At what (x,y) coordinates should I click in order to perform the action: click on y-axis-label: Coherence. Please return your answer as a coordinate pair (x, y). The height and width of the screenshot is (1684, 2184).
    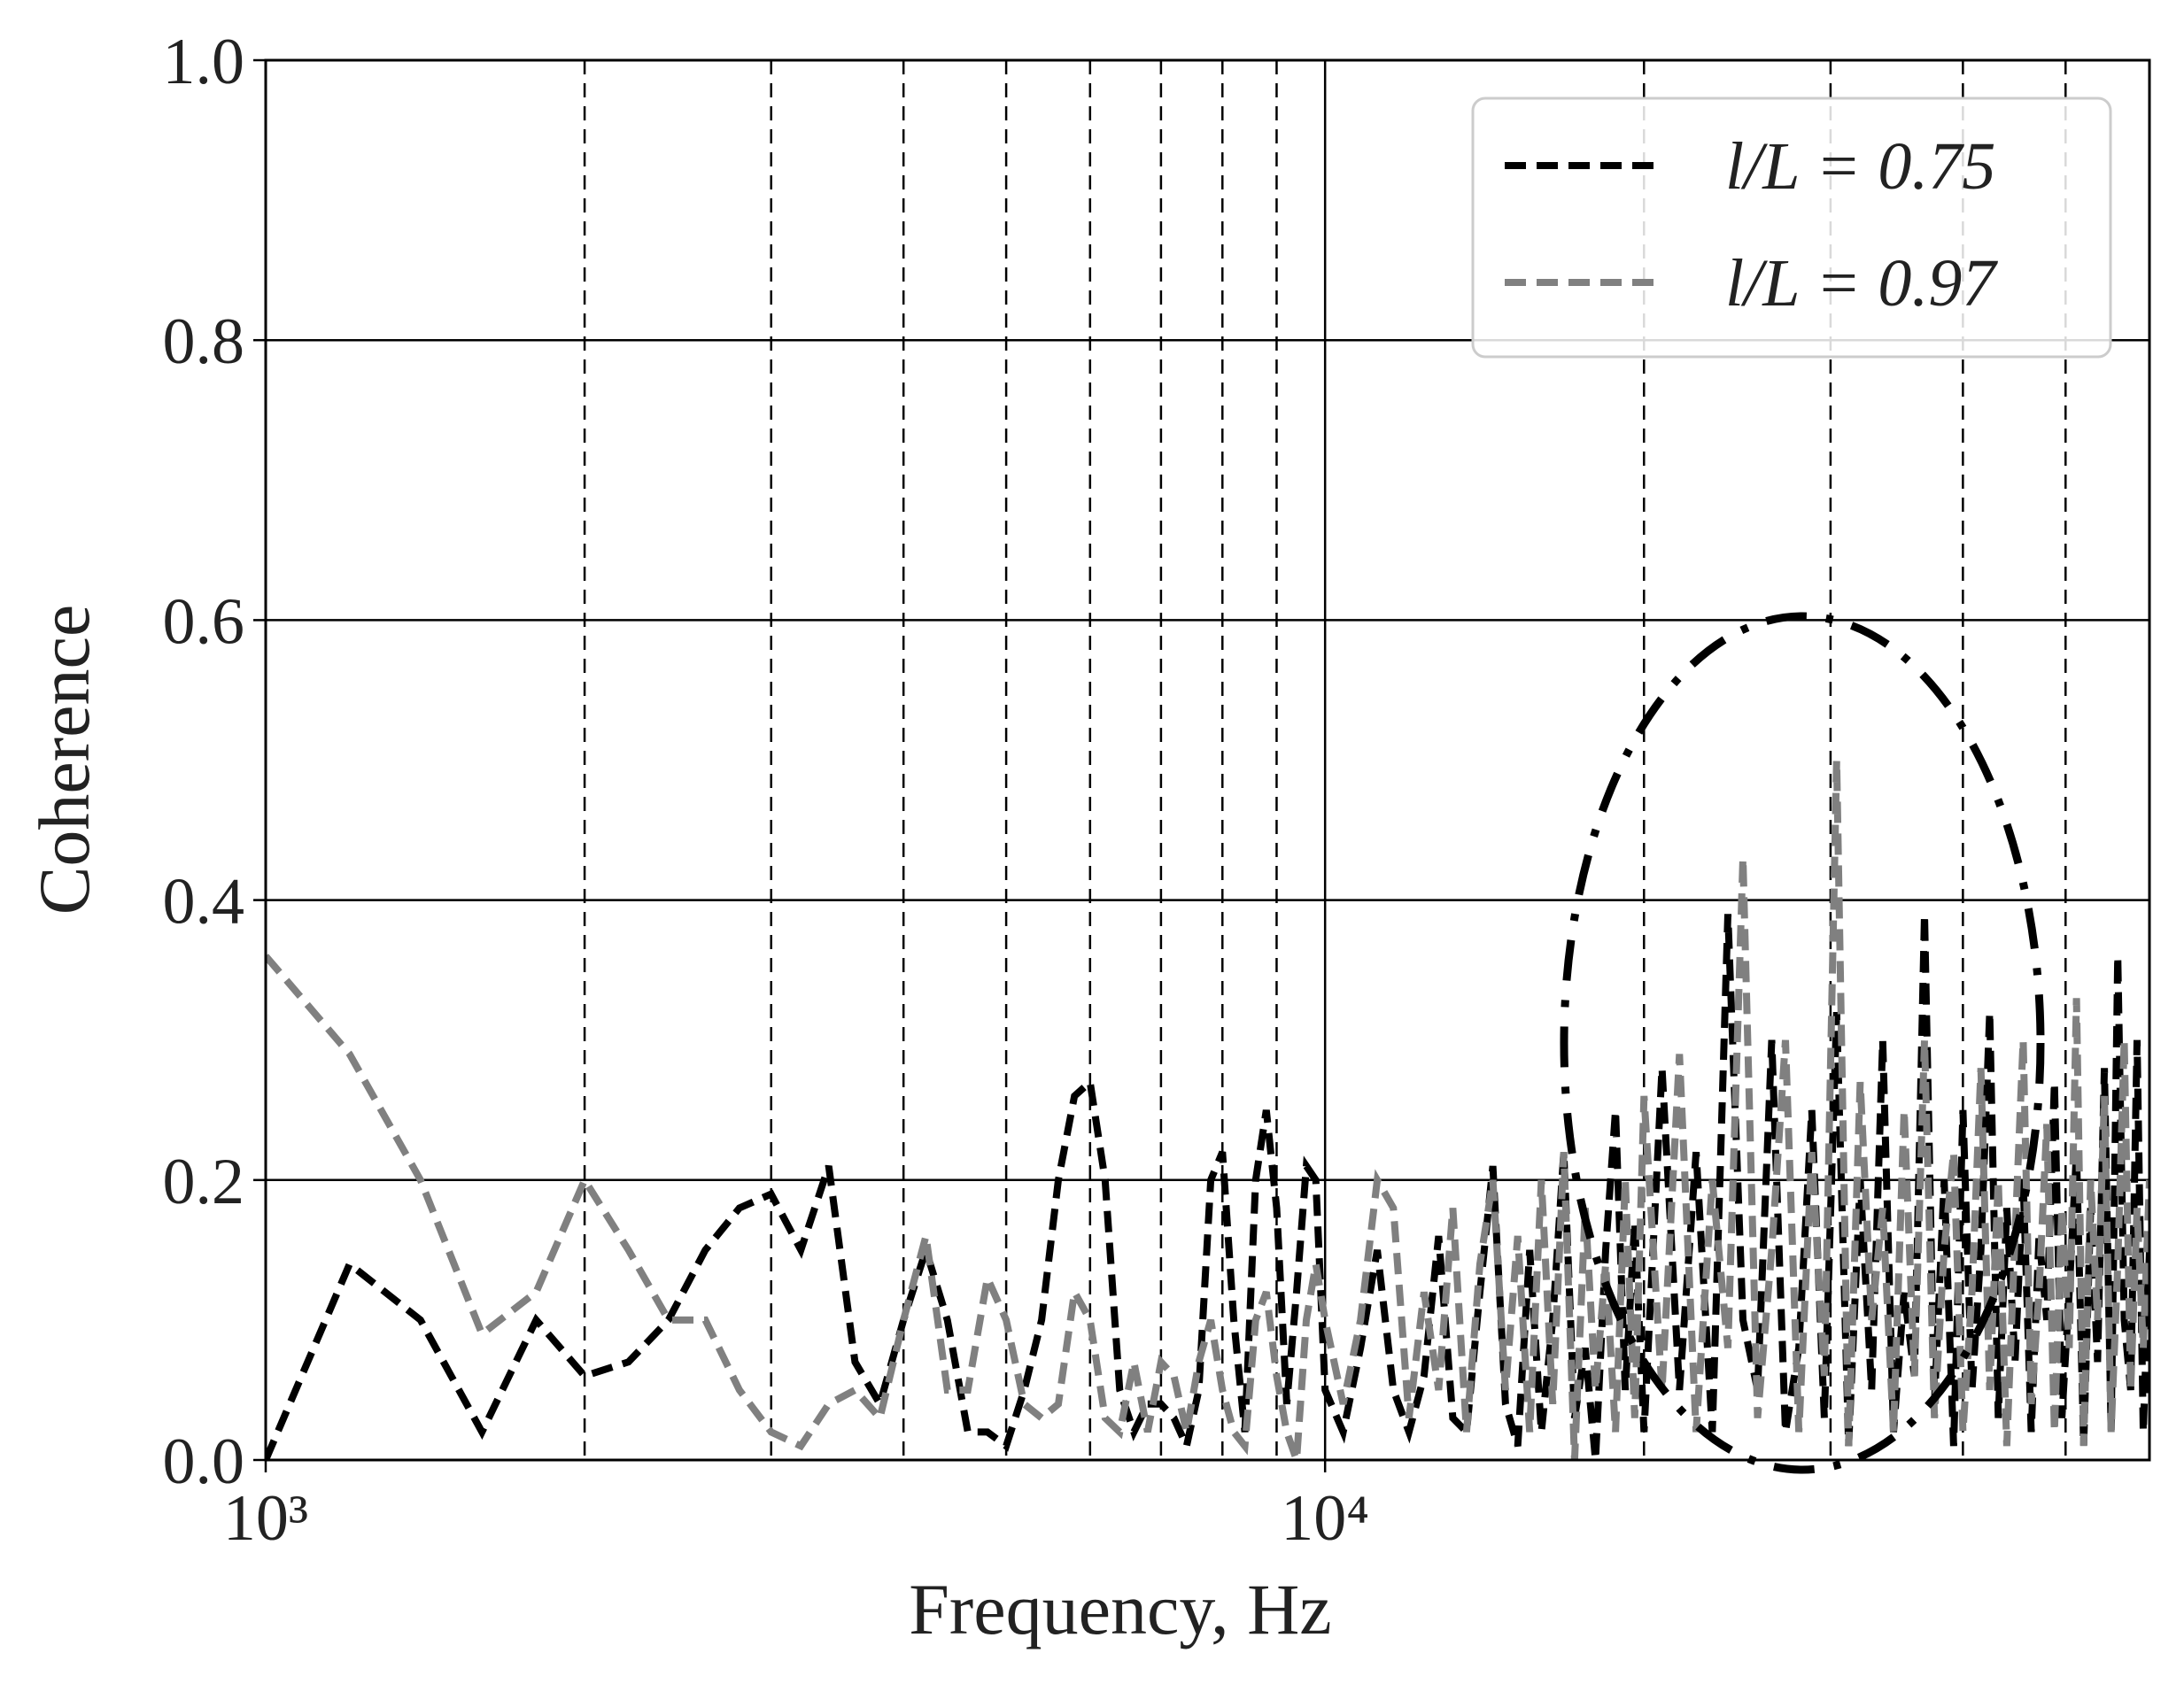
    Looking at the image, I should click on (64, 760).